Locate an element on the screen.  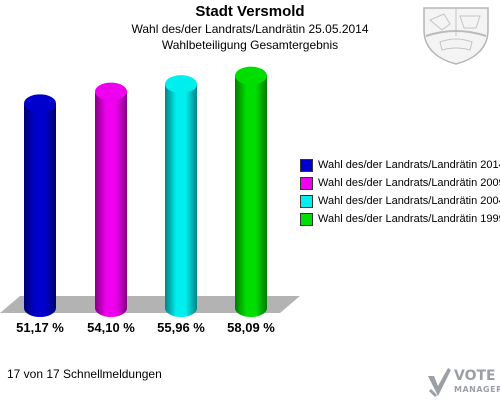
vote-manager-logo: VOTE MANAGER is located at coordinates (463, 382).